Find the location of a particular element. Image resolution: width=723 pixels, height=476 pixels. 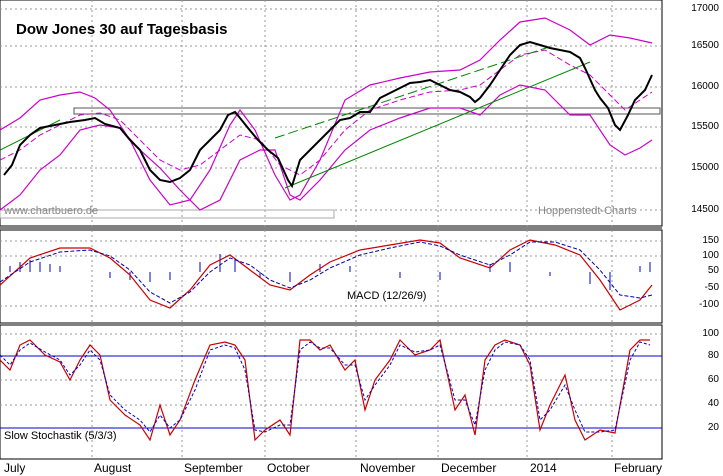

xtick-month: December is located at coordinates (469, 468).